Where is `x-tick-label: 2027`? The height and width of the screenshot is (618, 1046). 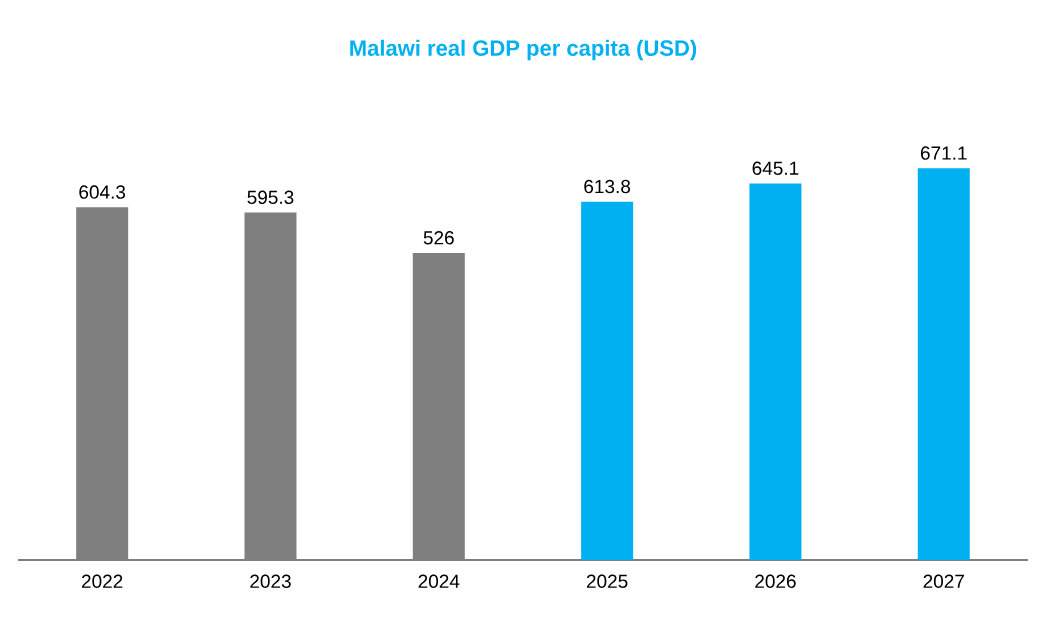 x-tick-label: 2027 is located at coordinates (943, 581).